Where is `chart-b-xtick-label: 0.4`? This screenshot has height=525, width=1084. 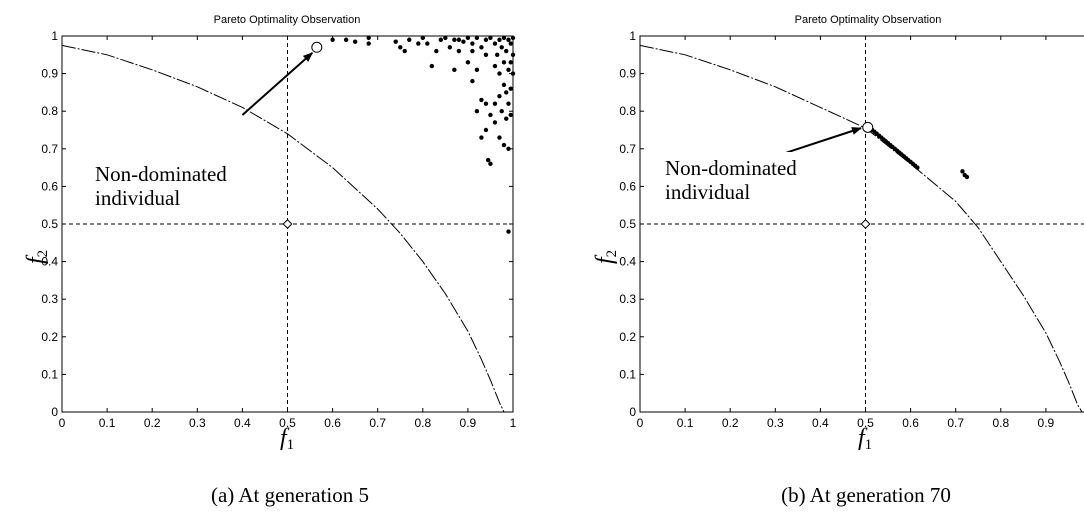
chart-b-xtick-label: 0.4 is located at coordinates (820, 423).